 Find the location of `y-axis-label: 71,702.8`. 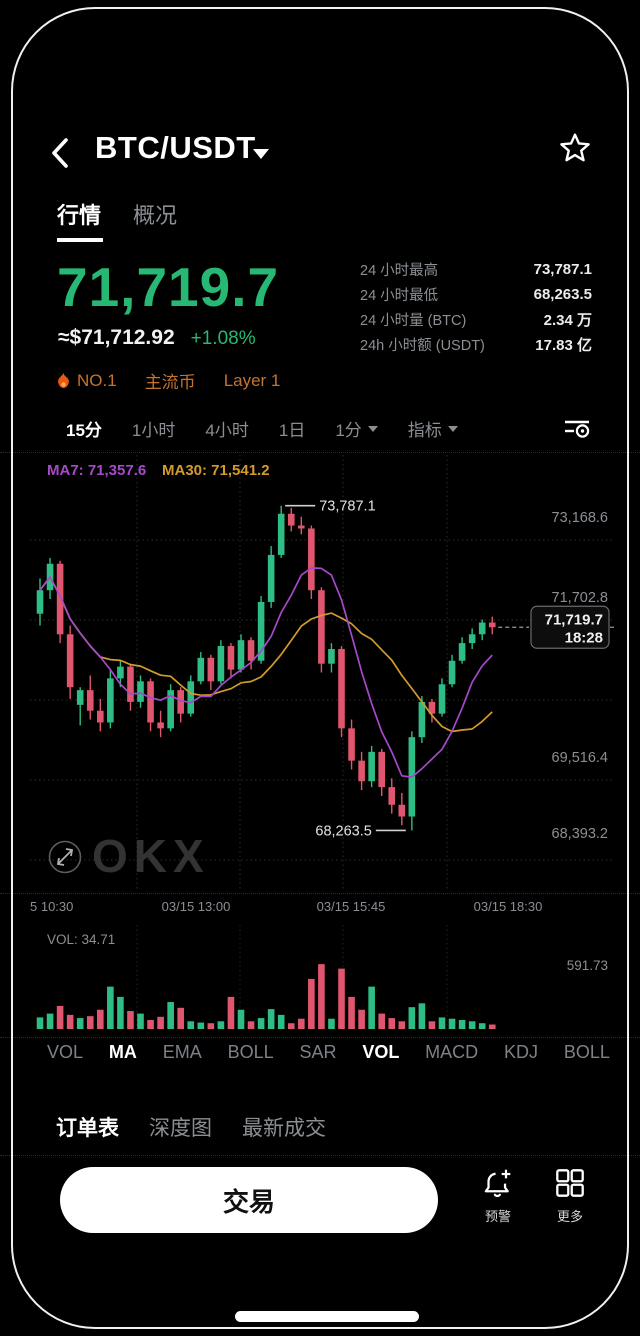

y-axis-label: 71,702.8 is located at coordinates (580, 598).